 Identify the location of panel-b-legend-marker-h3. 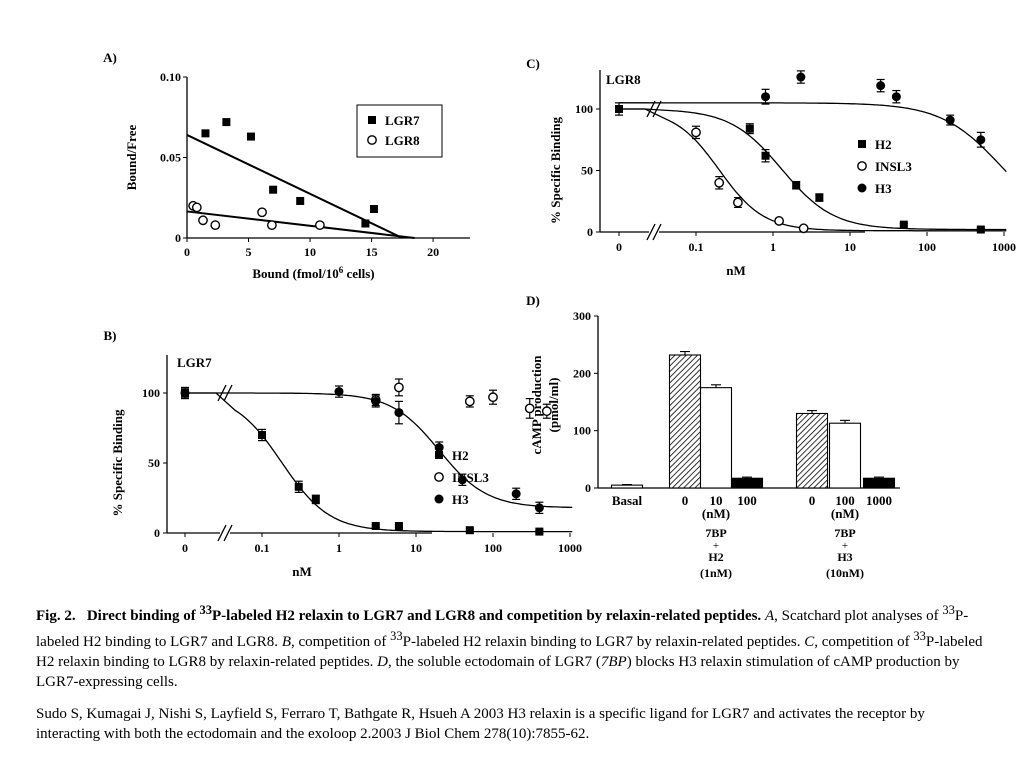
(439, 499).